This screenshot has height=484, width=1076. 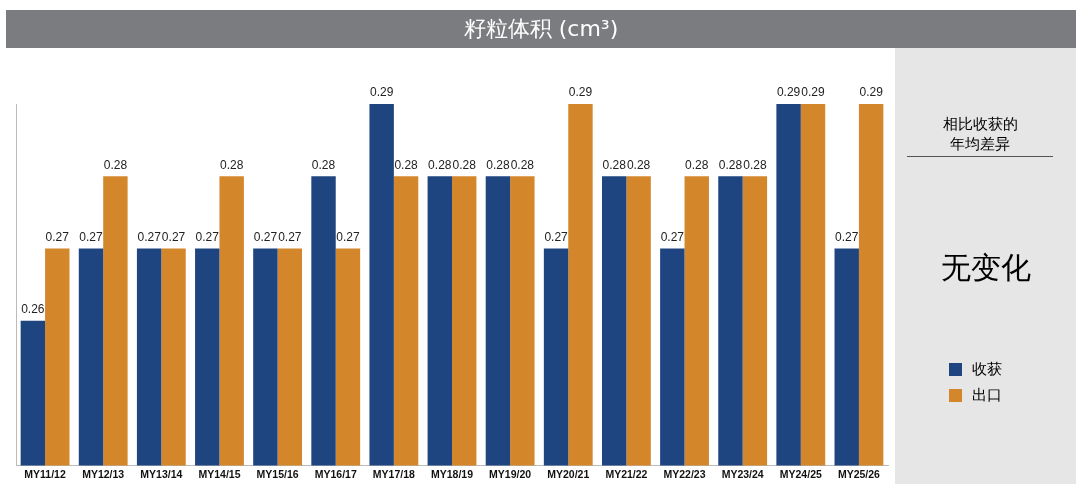 I want to click on x-tick-label: MY13/14, so click(x=161, y=473).